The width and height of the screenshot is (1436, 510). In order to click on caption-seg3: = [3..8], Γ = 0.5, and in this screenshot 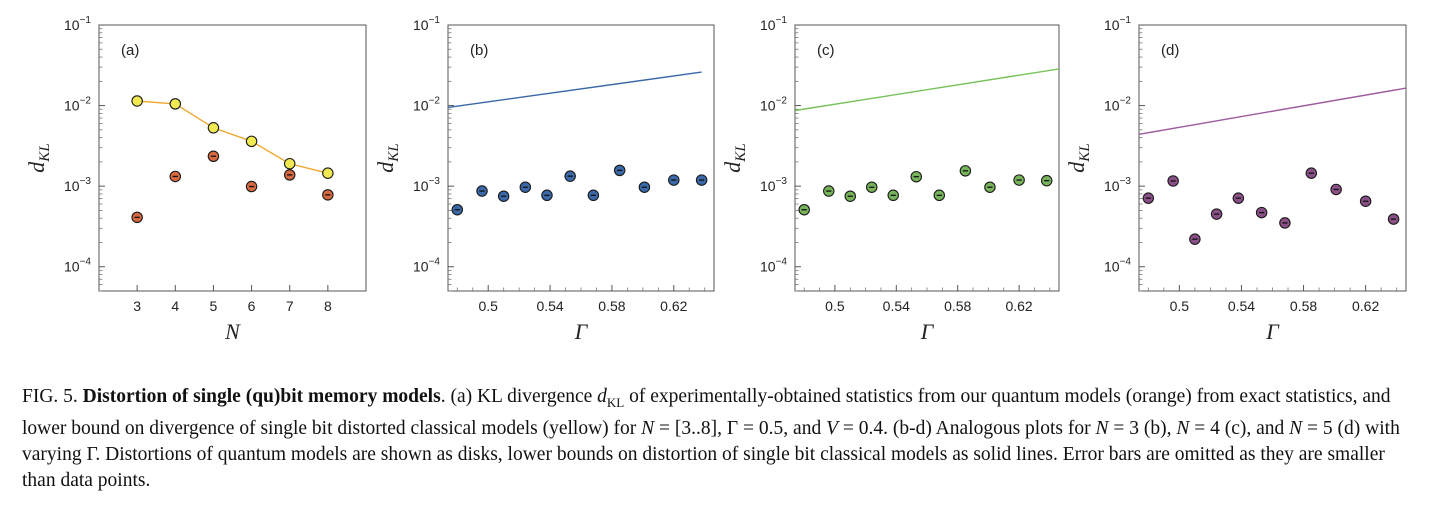, I will do `click(740, 428)`.